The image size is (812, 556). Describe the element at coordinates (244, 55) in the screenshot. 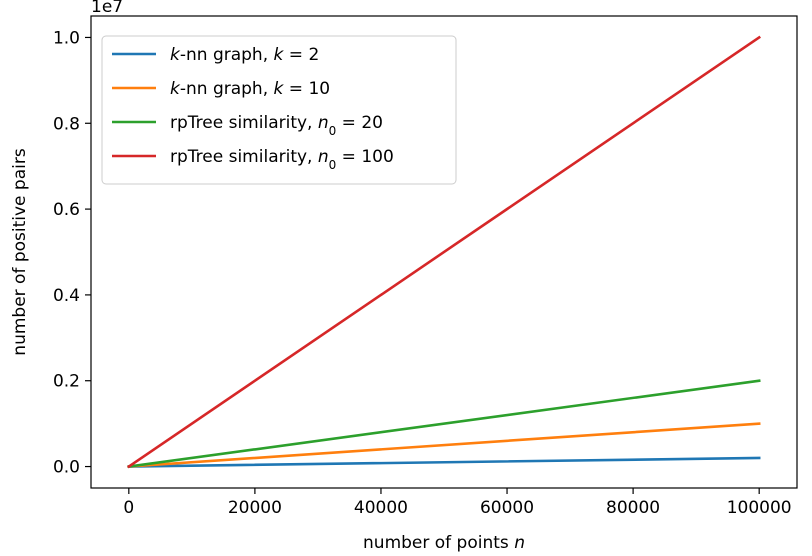

I see `legend-entry-1: k-nn graph, k = 2` at that location.